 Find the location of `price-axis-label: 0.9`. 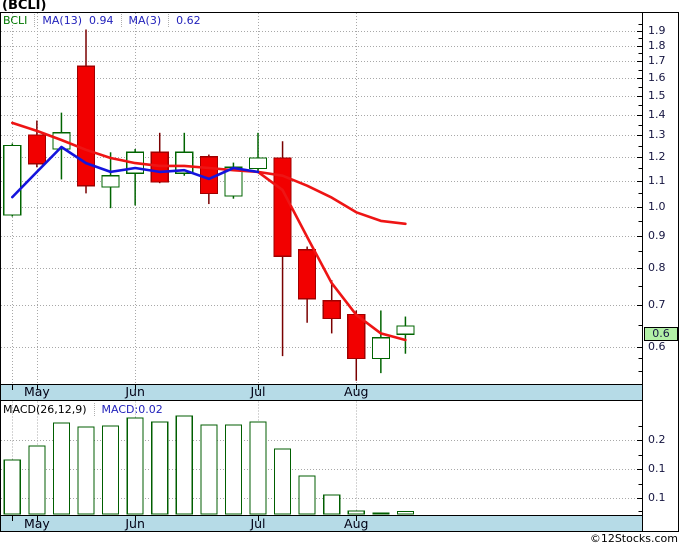

price-axis-label: 0.9 is located at coordinates (657, 235).